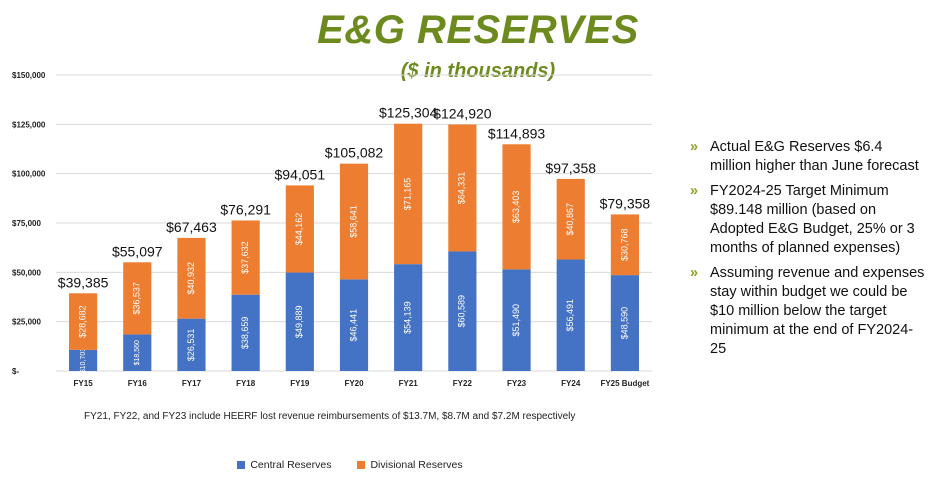  I want to click on data-label-central: $60,589, so click(462, 311).